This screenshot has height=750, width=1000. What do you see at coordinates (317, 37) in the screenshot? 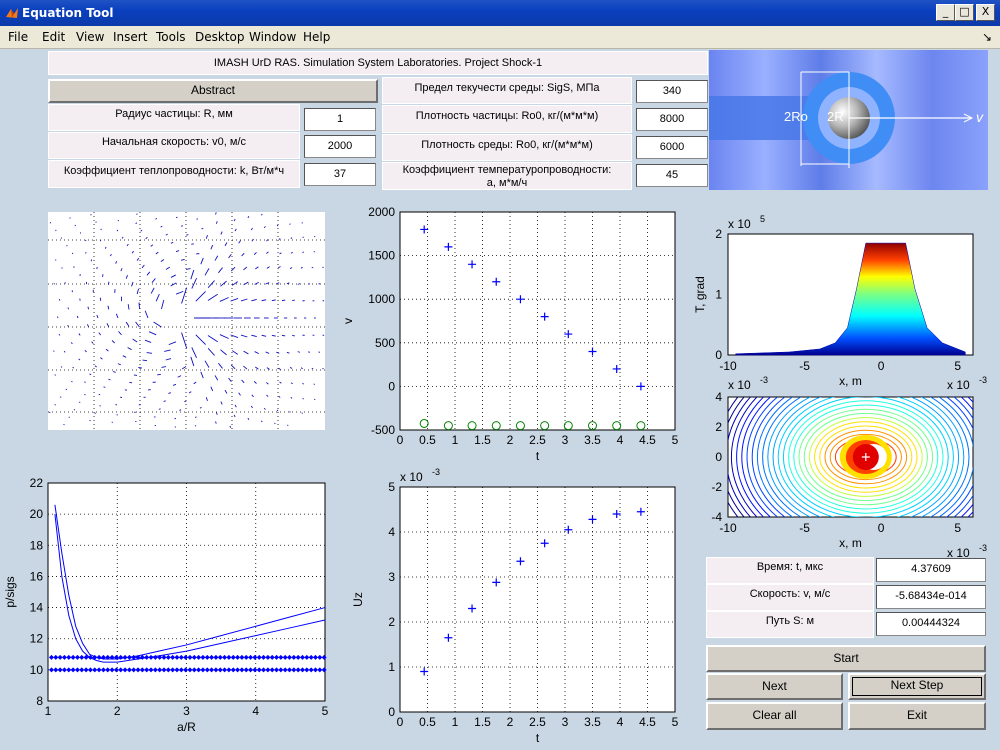
I see `menu-help: Help` at bounding box center [317, 37].